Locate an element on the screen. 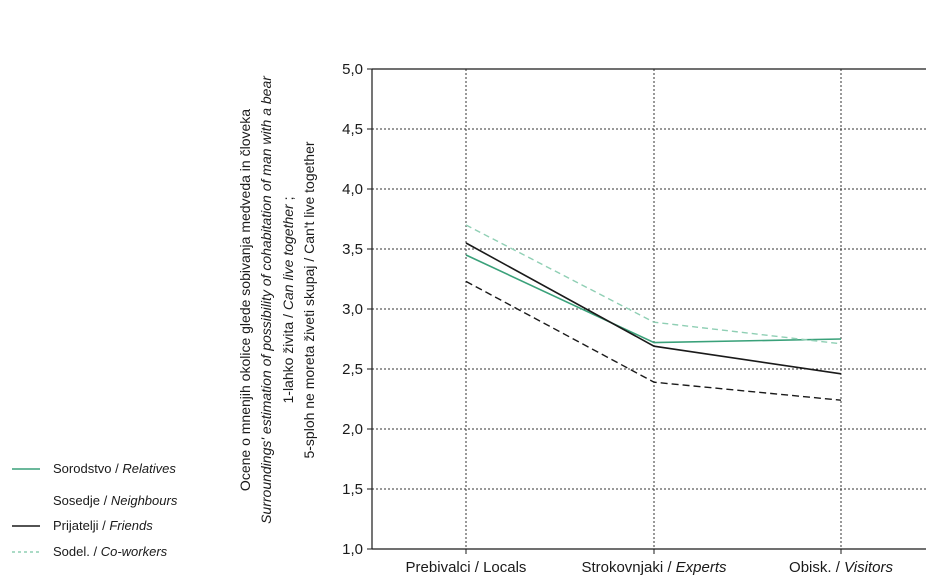  y-tick-labels: 1,0 1,5 2,0 2,5 3,0 3,5 4,0 4,5 5,0 is located at coordinates (352, 309).